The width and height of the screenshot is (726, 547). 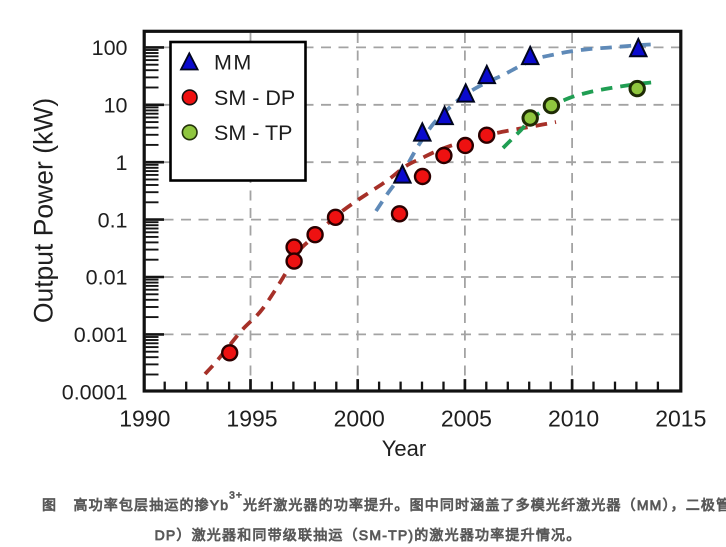 I want to click on svg-text: MM, so click(x=233, y=63).